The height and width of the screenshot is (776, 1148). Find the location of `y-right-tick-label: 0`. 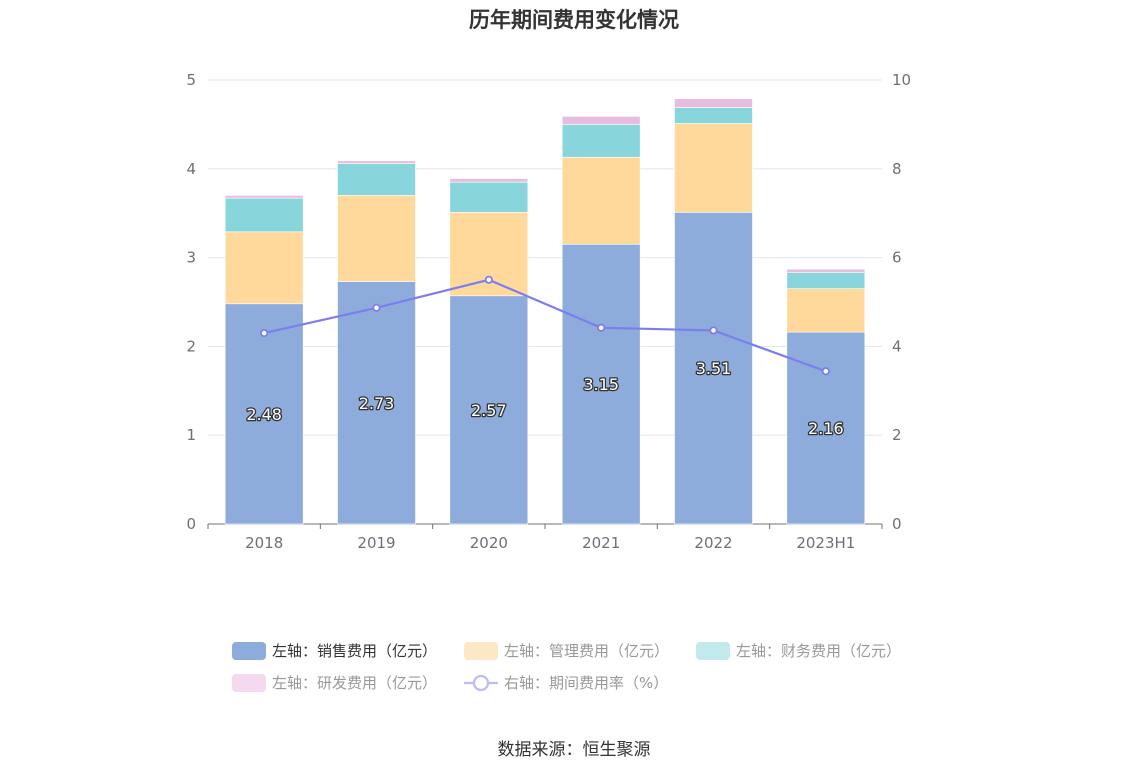

y-right-tick-label: 0 is located at coordinates (897, 524).